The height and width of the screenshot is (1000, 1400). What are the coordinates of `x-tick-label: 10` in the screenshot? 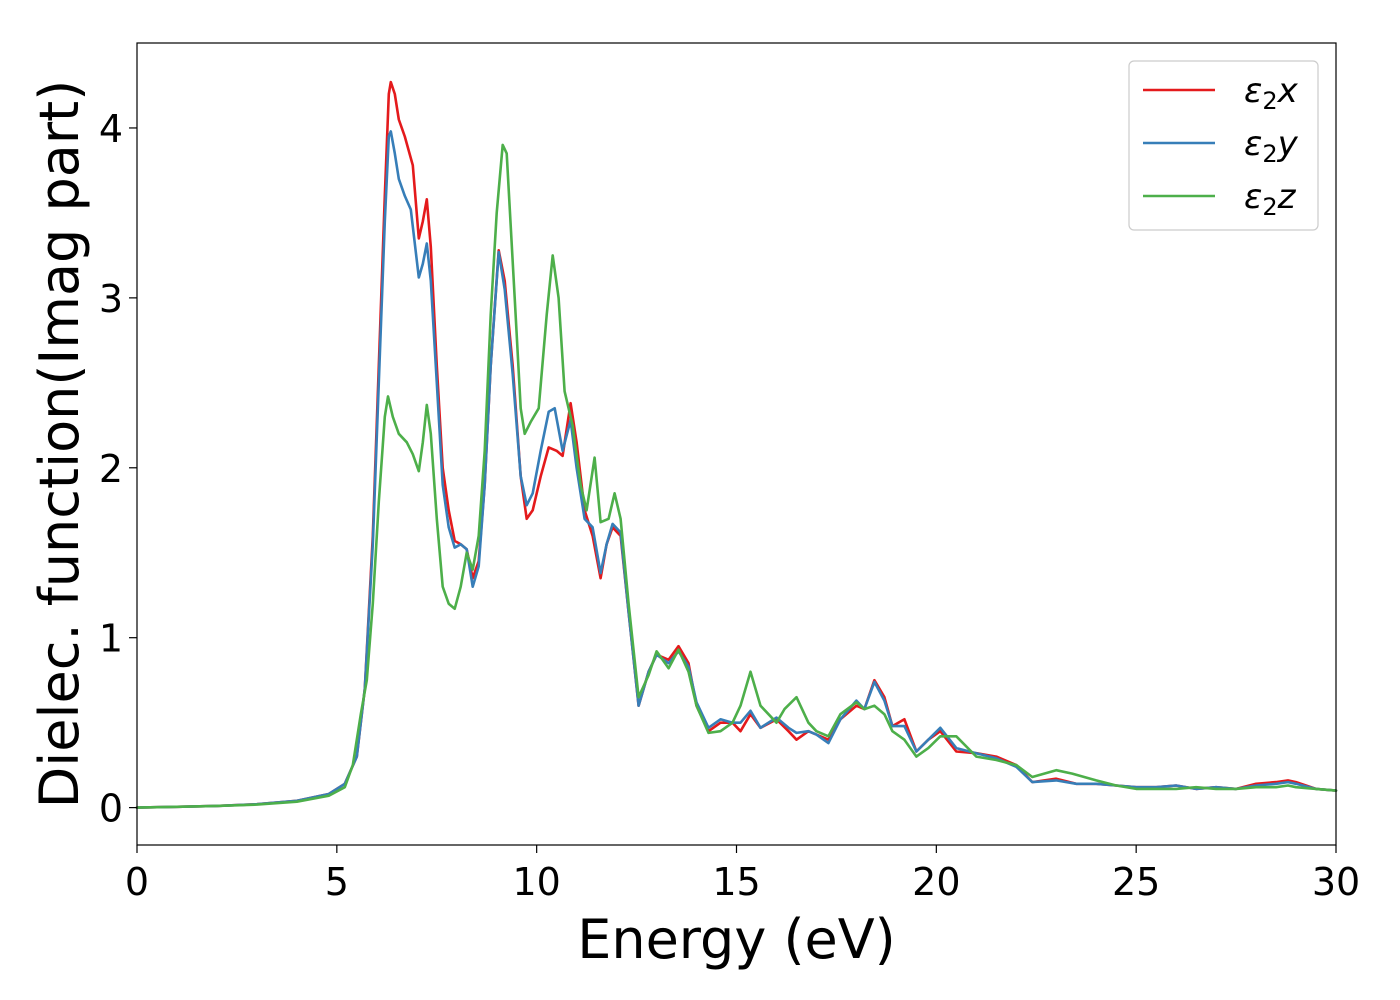 It's located at (536, 882).